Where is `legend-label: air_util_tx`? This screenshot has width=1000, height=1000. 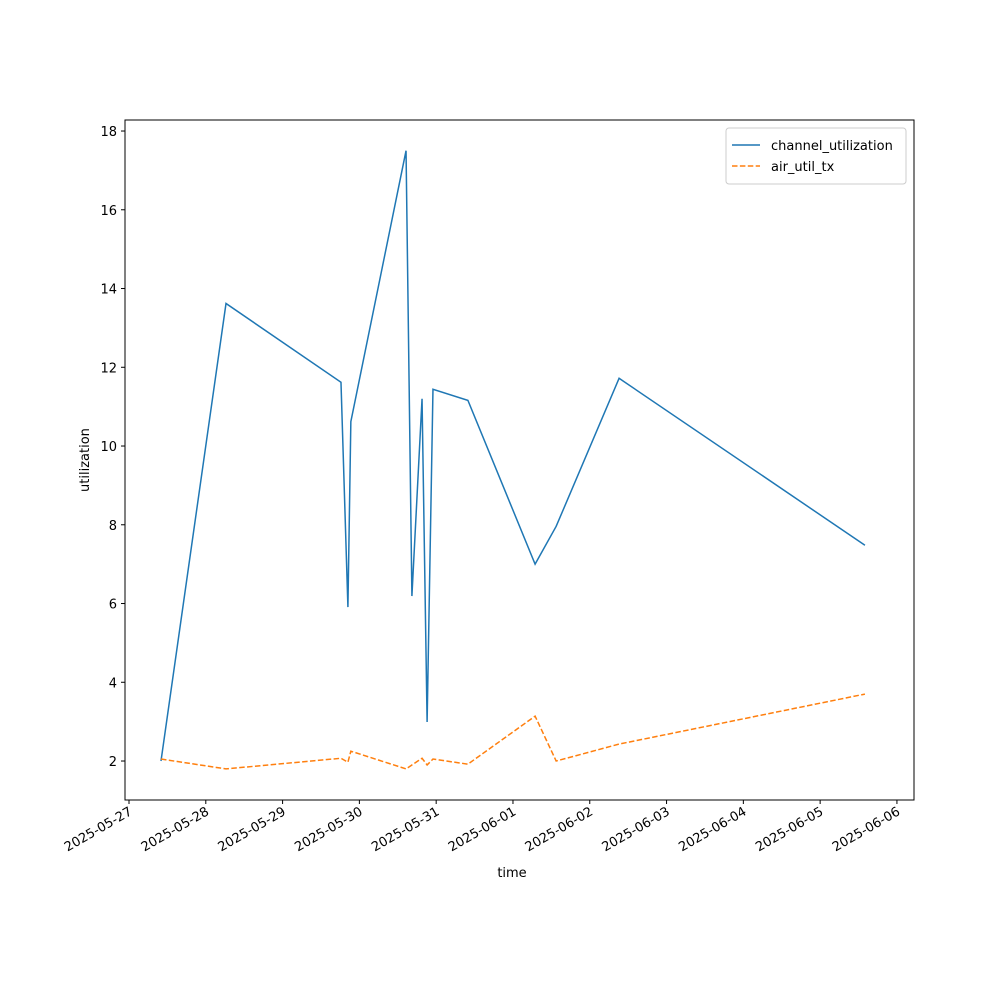
legend-label: air_util_tx is located at coordinates (803, 167).